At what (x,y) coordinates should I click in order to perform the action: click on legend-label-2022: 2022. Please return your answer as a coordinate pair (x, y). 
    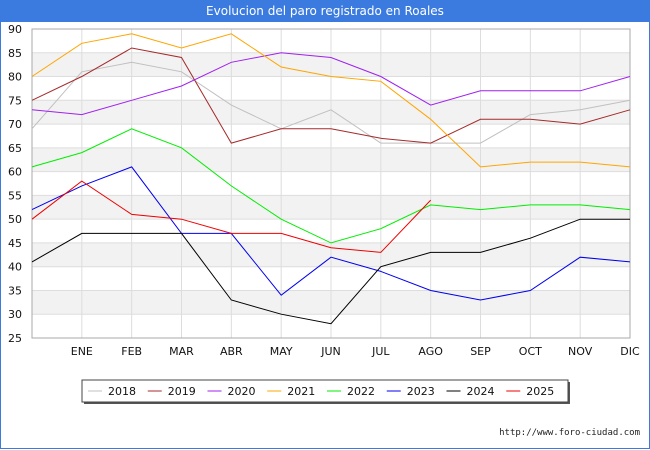
    Looking at the image, I should click on (361, 391).